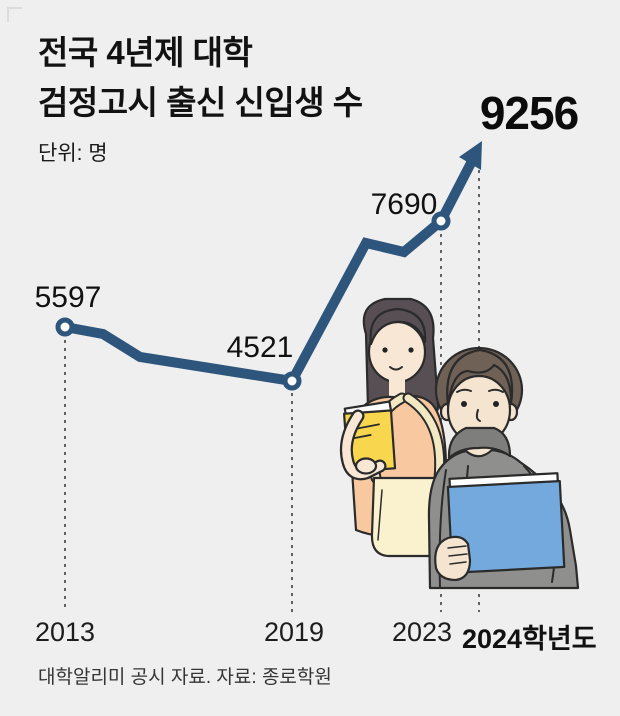 The height and width of the screenshot is (716, 620). What do you see at coordinates (411, 350) in the screenshot?
I see `female-eye-right` at bounding box center [411, 350].